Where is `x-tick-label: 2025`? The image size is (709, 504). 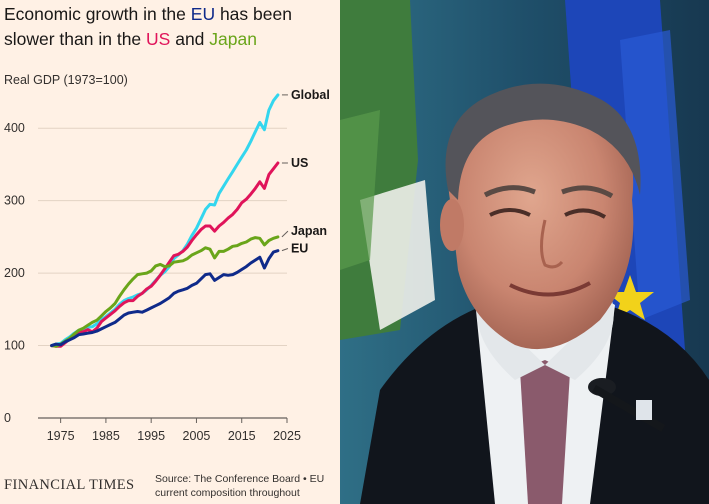 x-tick-label: 2025 is located at coordinates (287, 436).